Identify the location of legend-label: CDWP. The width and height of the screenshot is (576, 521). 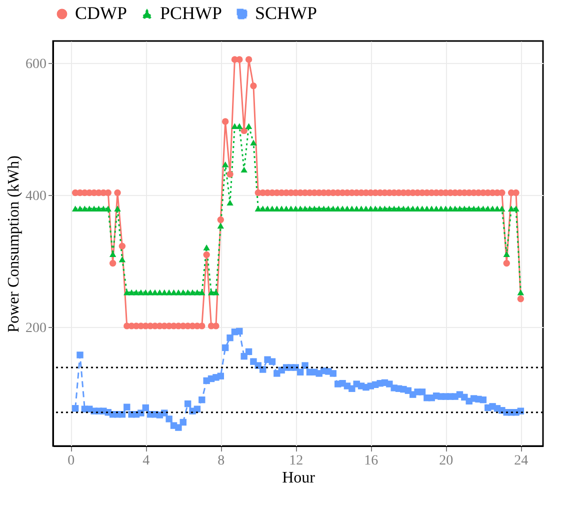
(101, 13).